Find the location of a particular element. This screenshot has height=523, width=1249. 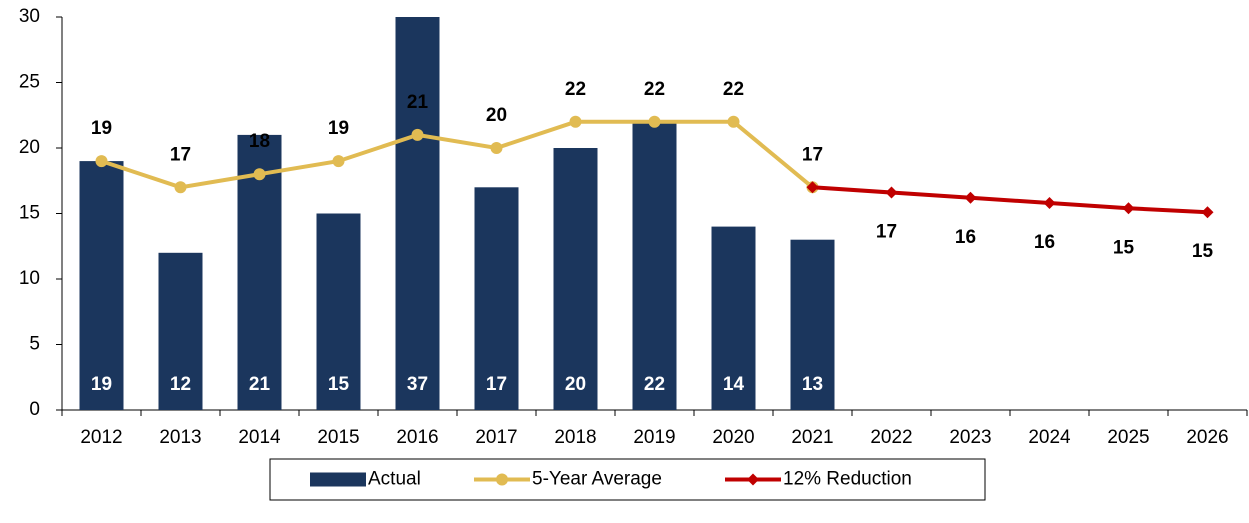

legend-label: 12% Reduction is located at coordinates (847, 479).